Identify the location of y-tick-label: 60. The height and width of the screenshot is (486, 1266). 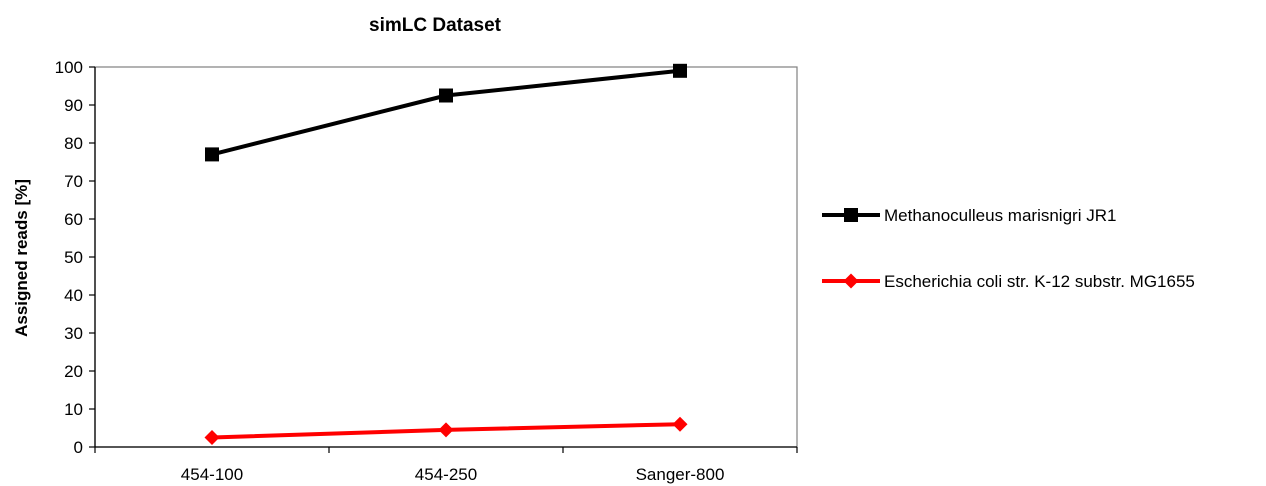
(73, 219).